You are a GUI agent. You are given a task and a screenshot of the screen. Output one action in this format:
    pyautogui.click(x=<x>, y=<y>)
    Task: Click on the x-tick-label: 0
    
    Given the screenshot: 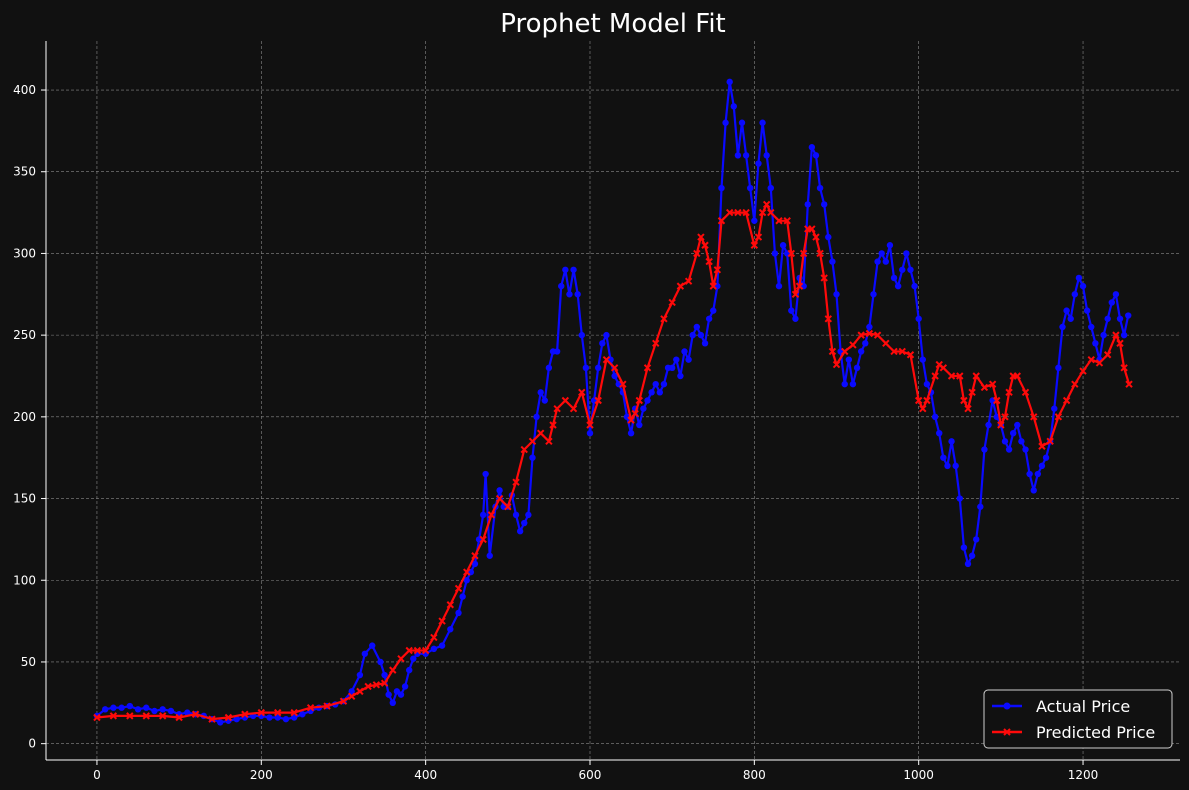 What is the action you would take?
    pyautogui.click(x=97, y=775)
    